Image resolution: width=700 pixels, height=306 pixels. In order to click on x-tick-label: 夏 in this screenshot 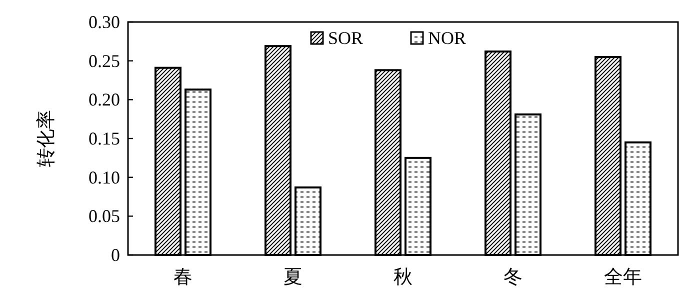, I will do `click(293, 277)`.